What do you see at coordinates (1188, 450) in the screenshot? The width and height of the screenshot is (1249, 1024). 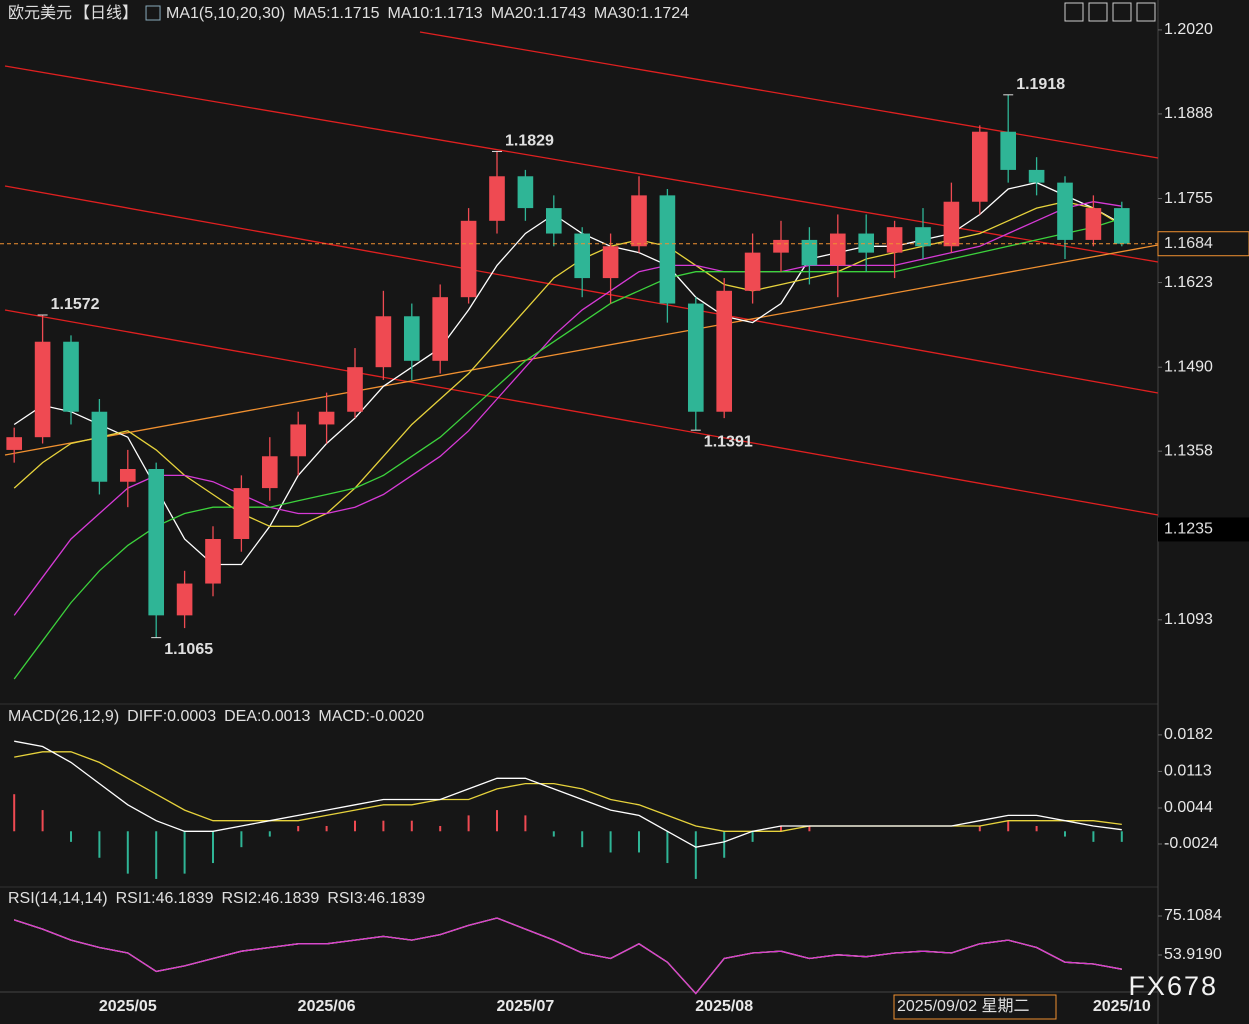 I see `y-tick-label: 1.1358` at bounding box center [1188, 450].